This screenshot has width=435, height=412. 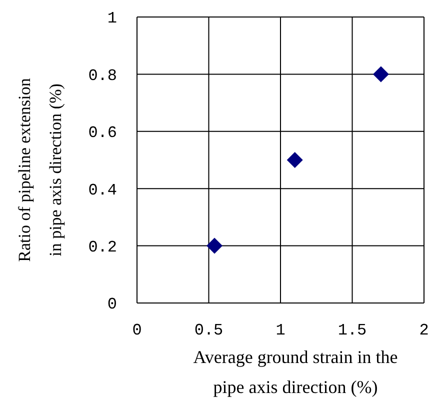 I want to click on y-tick-label: 0.8, so click(x=102, y=75).